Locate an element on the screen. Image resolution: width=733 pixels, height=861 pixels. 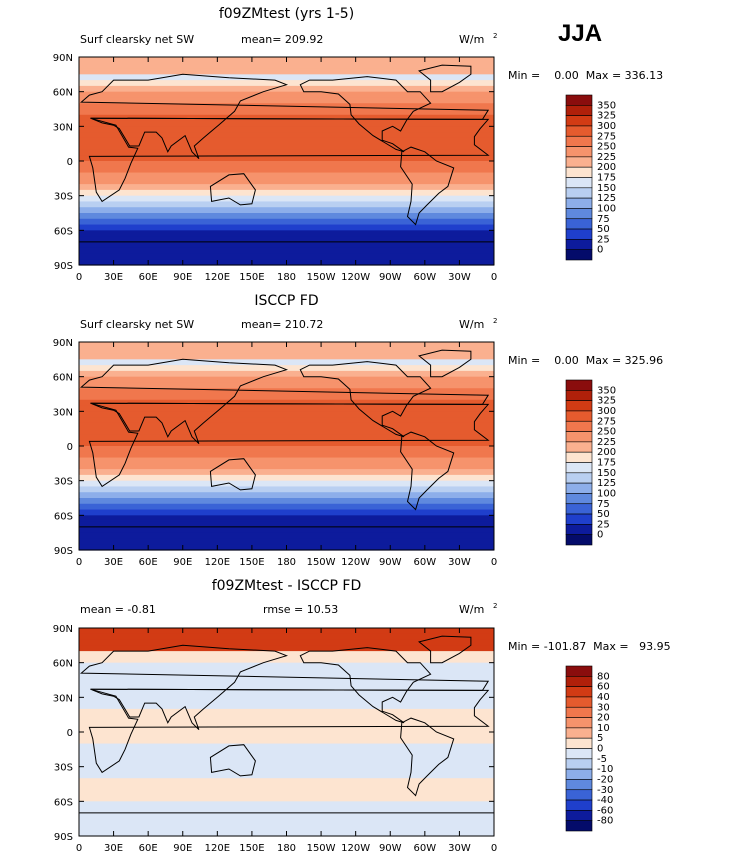
colorbar-label: 250 is located at coordinates (606, 147).